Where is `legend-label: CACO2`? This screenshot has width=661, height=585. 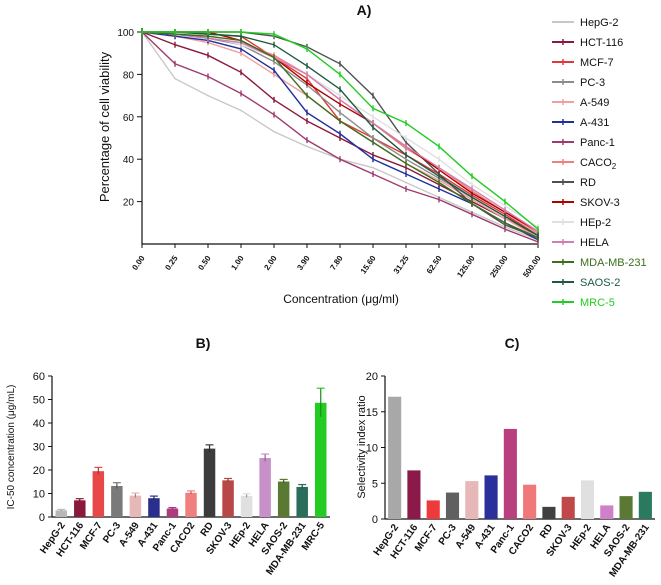 legend-label: CACO2 is located at coordinates (598, 164).